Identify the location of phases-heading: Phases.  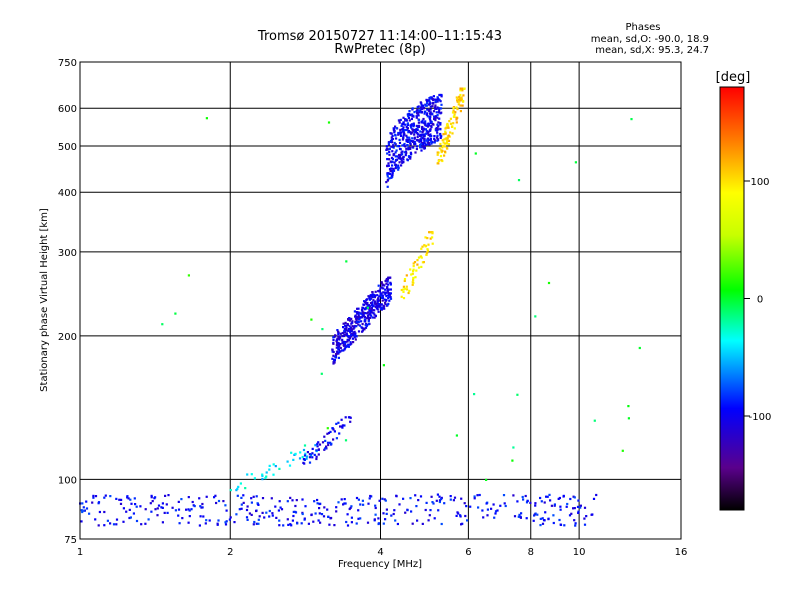
(642, 27).